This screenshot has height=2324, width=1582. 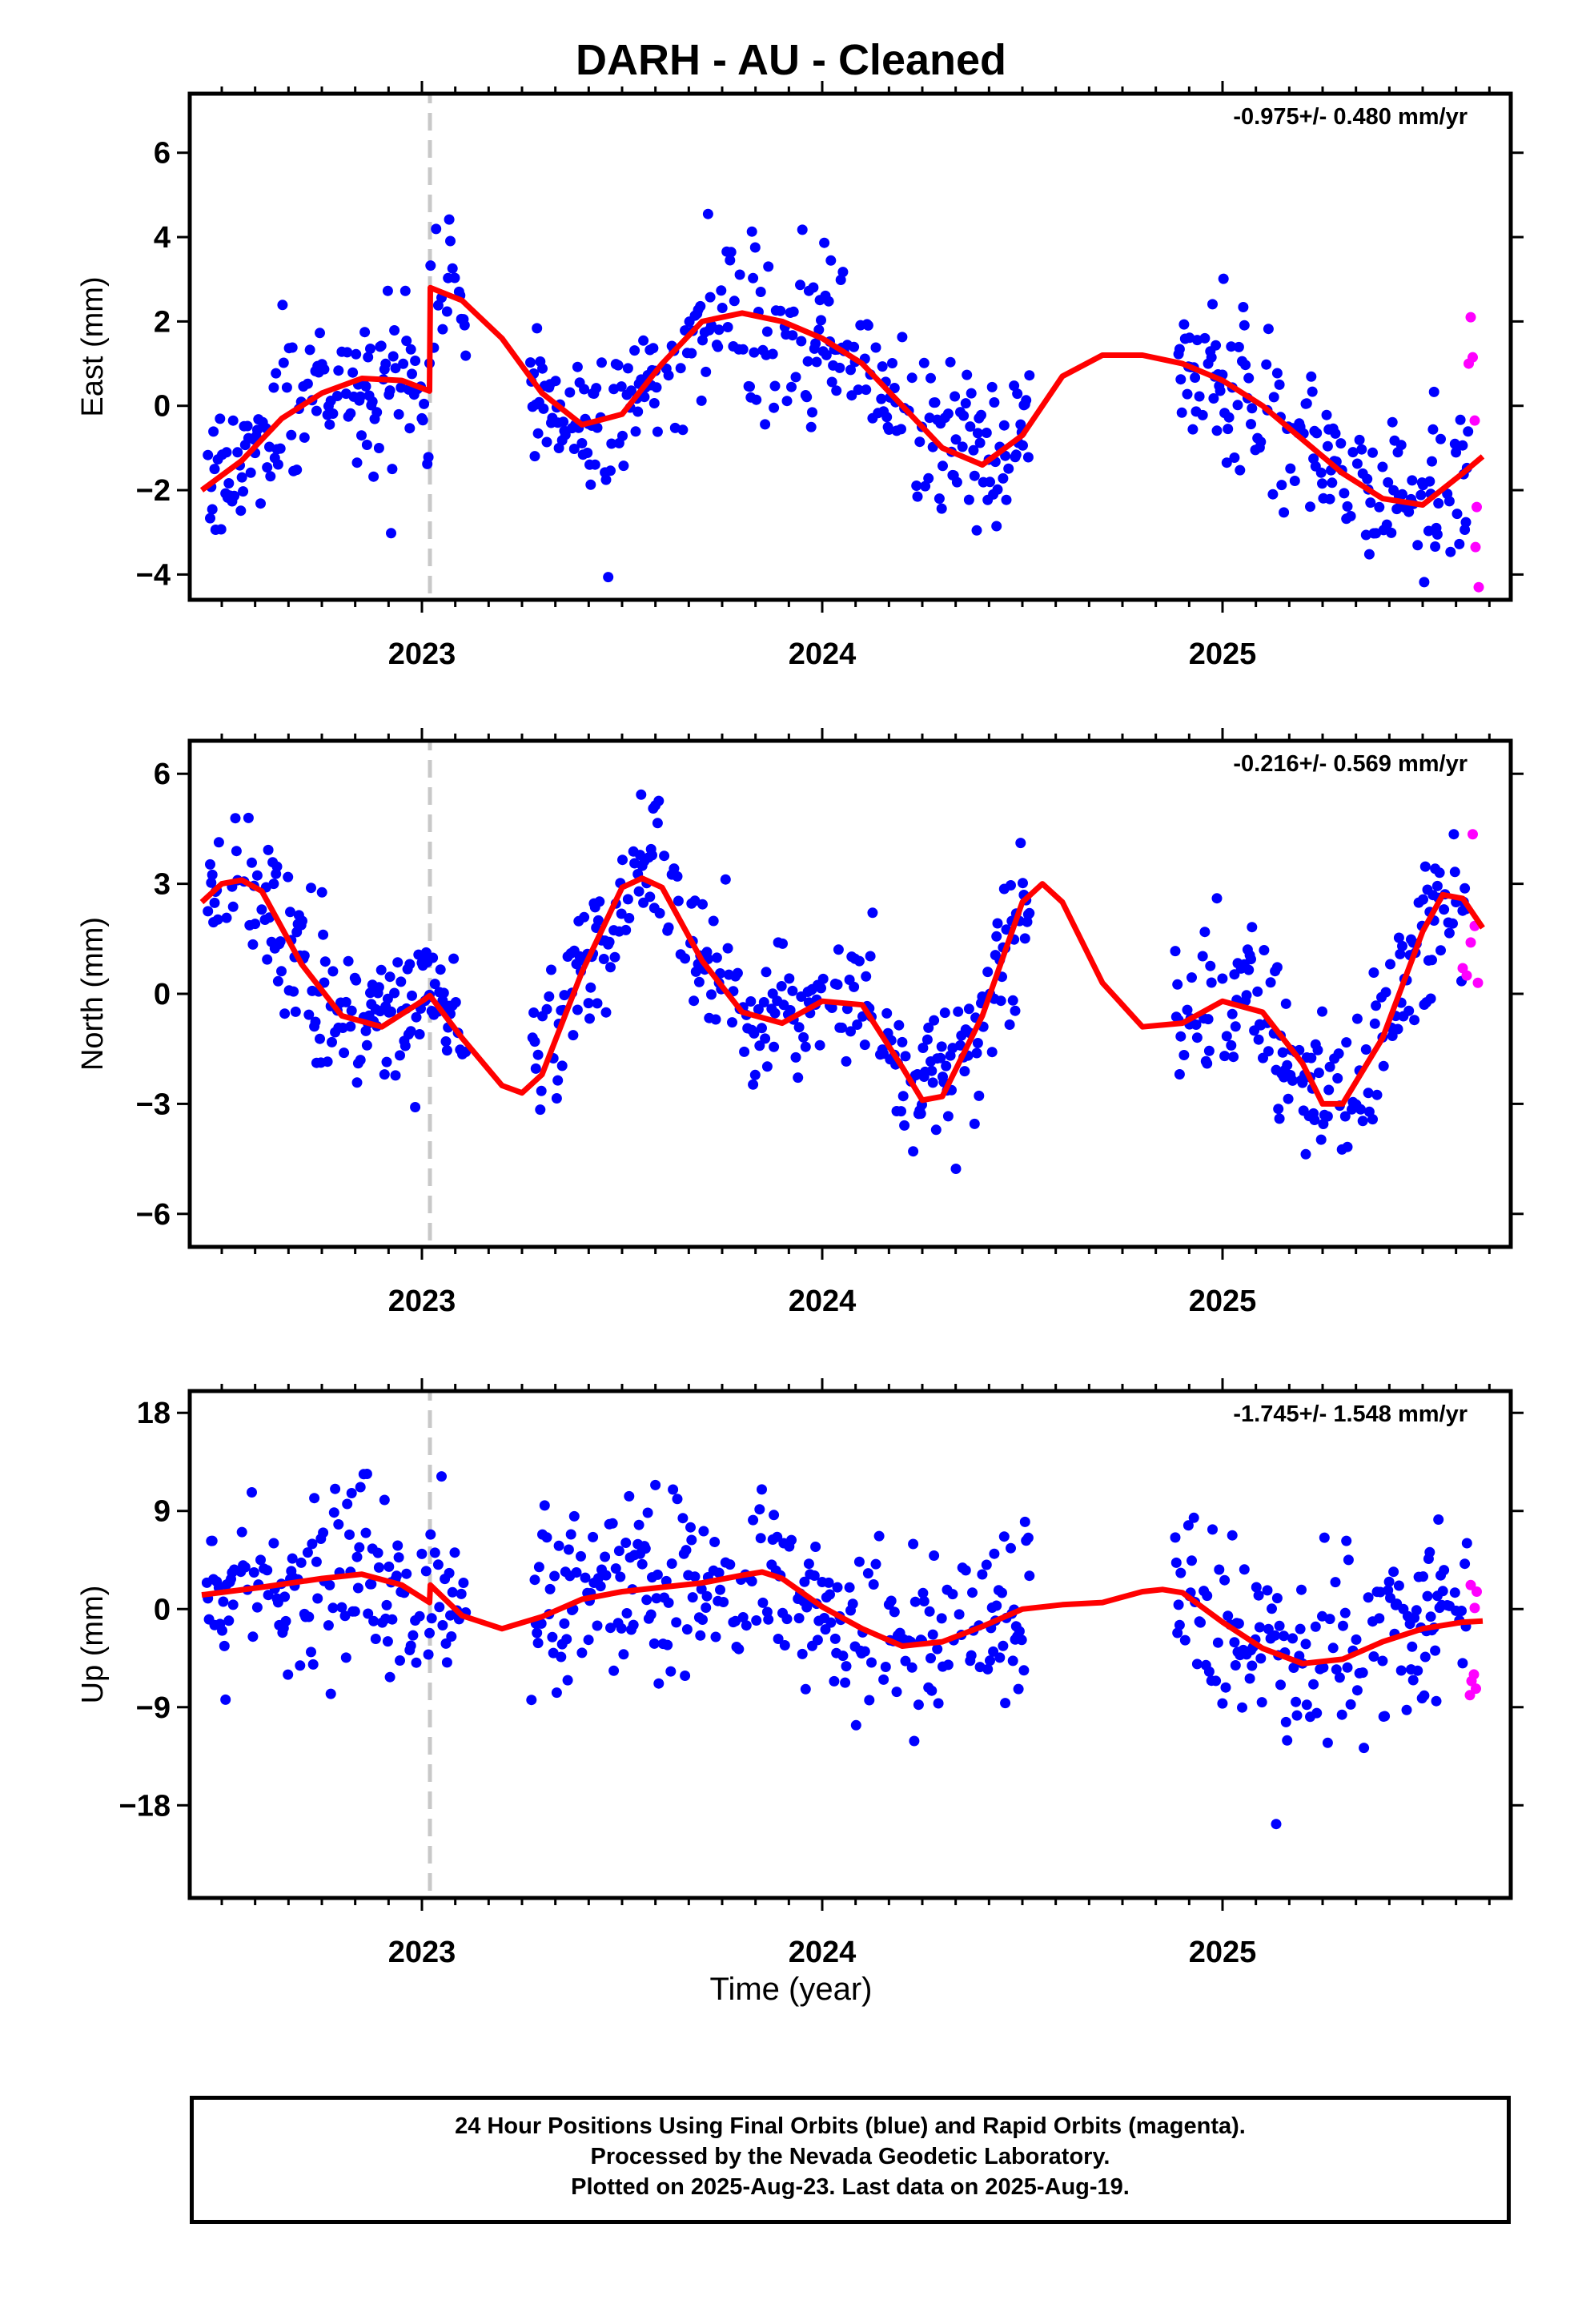 What do you see at coordinates (154, 1413) in the screenshot?
I see `y-tick-label: 18` at bounding box center [154, 1413].